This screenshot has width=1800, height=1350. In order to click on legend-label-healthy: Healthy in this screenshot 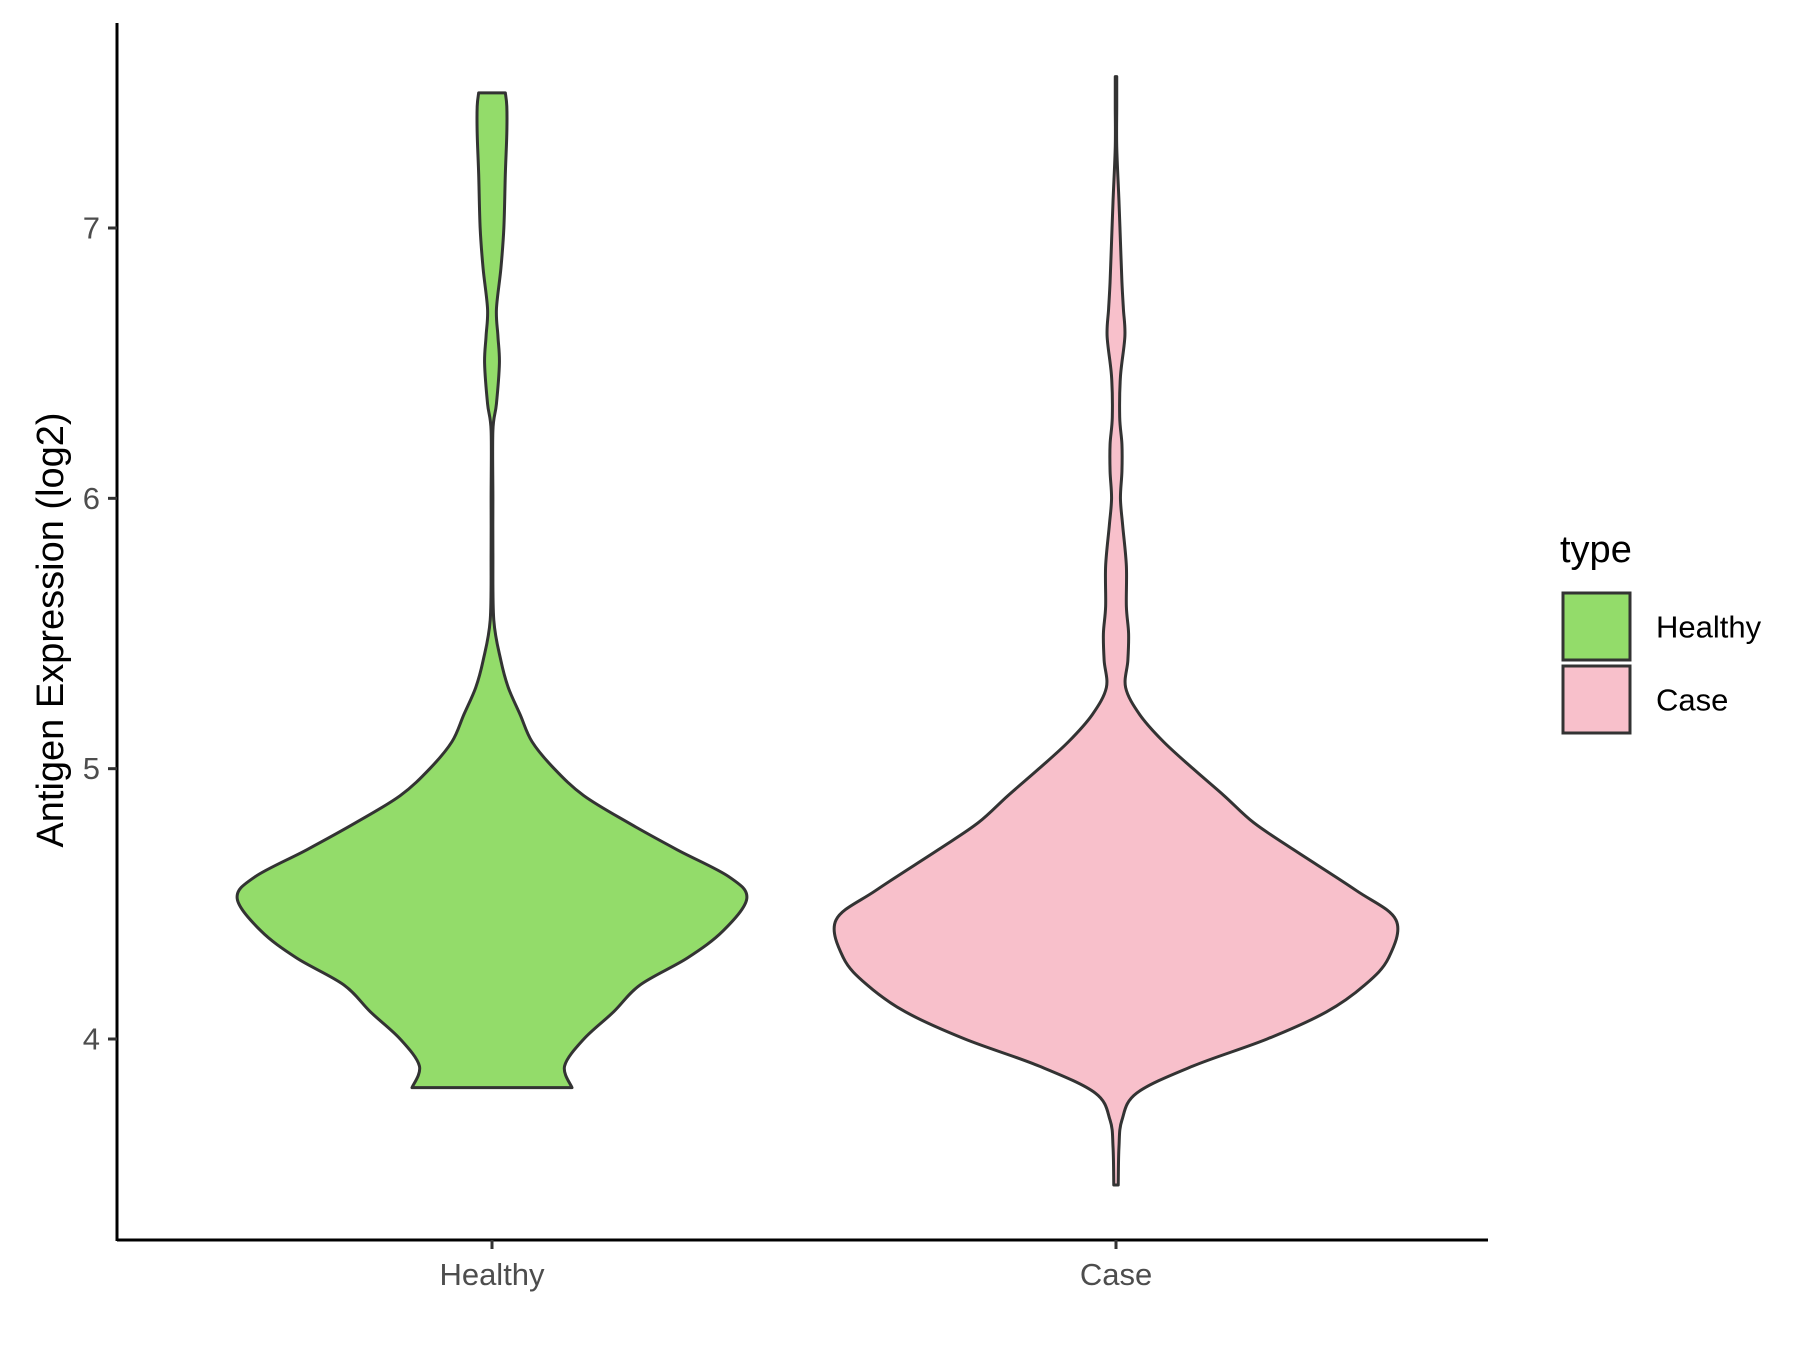, I will do `click(1709, 627)`.